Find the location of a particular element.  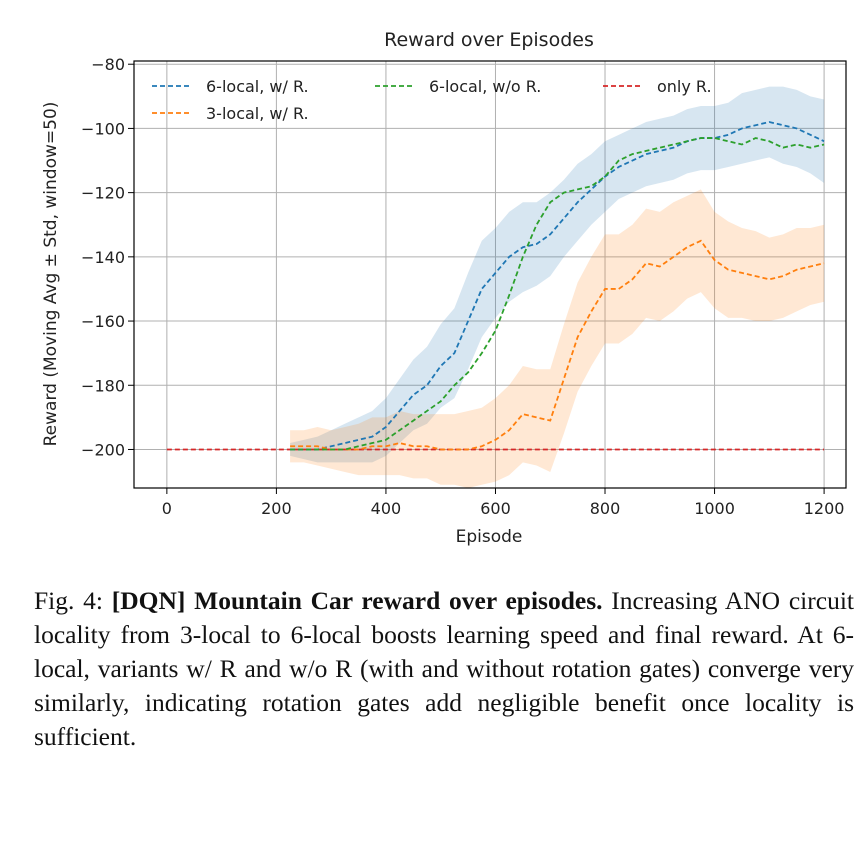

x-tick-label: 400 is located at coordinates (386, 508).